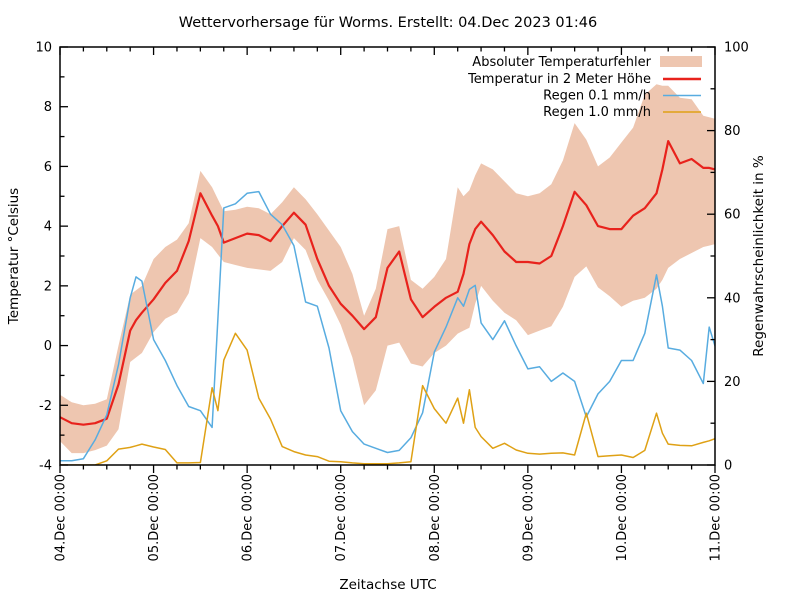 This screenshot has height=604, width=800. What do you see at coordinates (561, 62) in the screenshot?
I see `legend-label-error-band: Absoluter Temperaturfehler` at bounding box center [561, 62].